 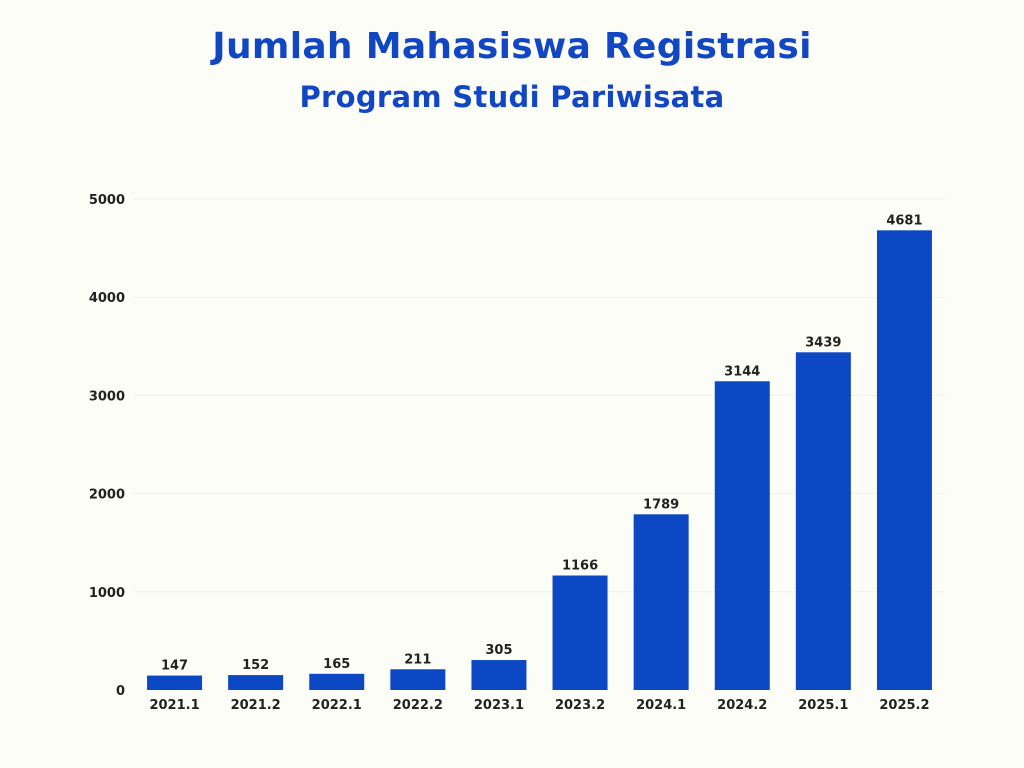 What do you see at coordinates (418, 705) in the screenshot?
I see `x-tick-label: 2022.2` at bounding box center [418, 705].